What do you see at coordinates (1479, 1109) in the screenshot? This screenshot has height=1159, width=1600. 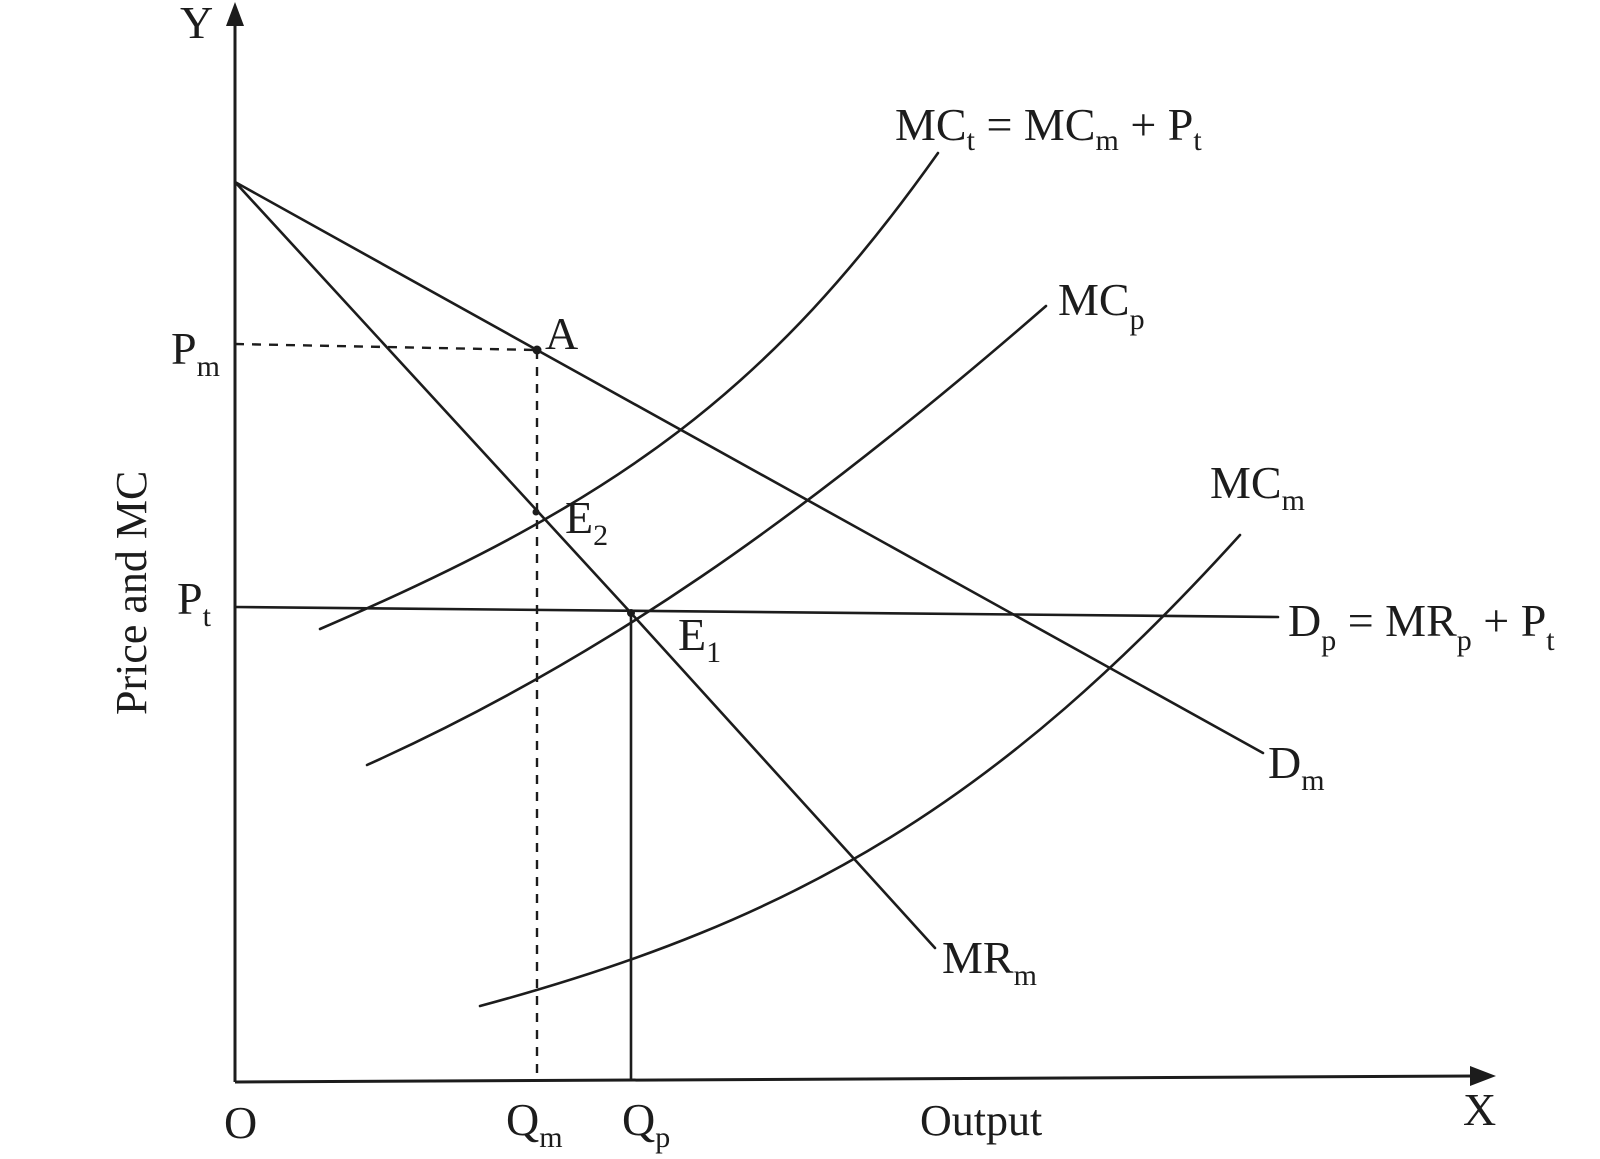 I see `x-axis-letter: X` at bounding box center [1479, 1109].